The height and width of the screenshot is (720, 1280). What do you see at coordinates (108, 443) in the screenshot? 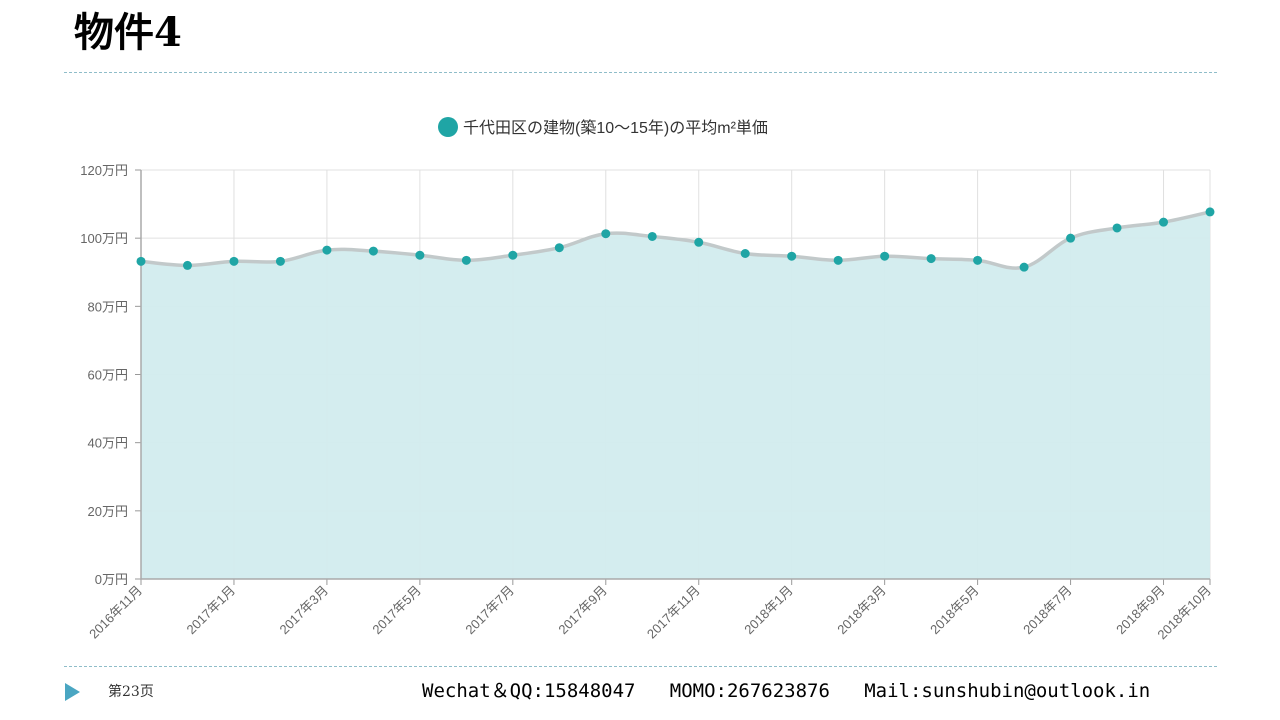
I see `y-tick-label: 40万円` at bounding box center [108, 443].